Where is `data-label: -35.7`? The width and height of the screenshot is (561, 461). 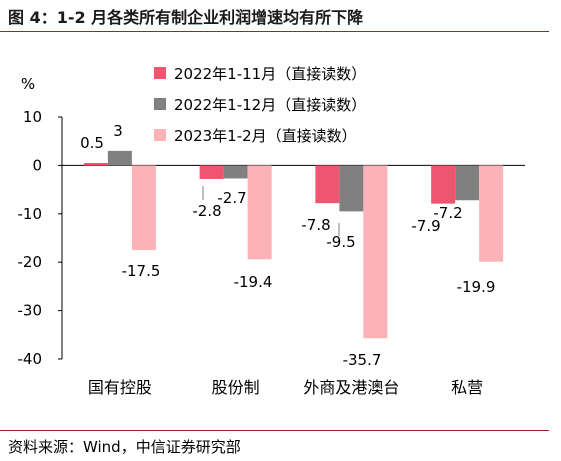 data-label: -35.7 is located at coordinates (362, 360).